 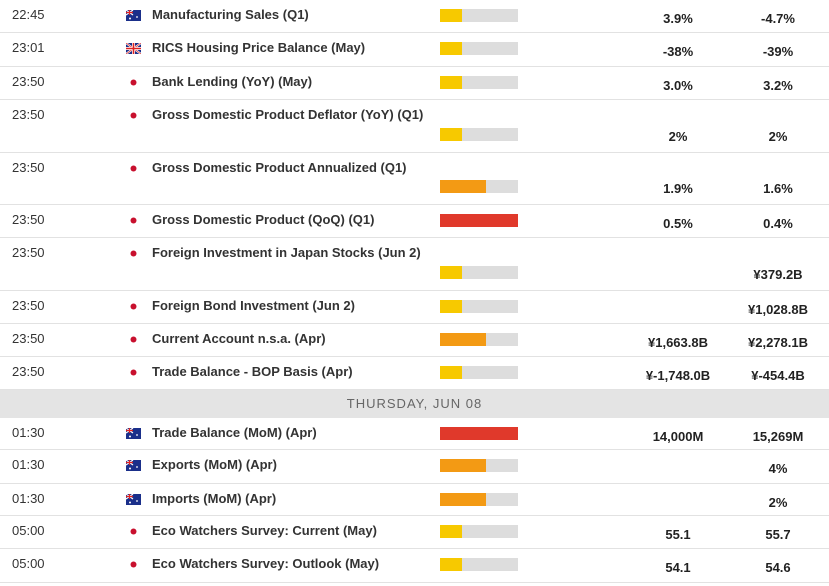 What do you see at coordinates (778, 309) in the screenshot?
I see `forecast-value: ¥1,028.8B` at bounding box center [778, 309].